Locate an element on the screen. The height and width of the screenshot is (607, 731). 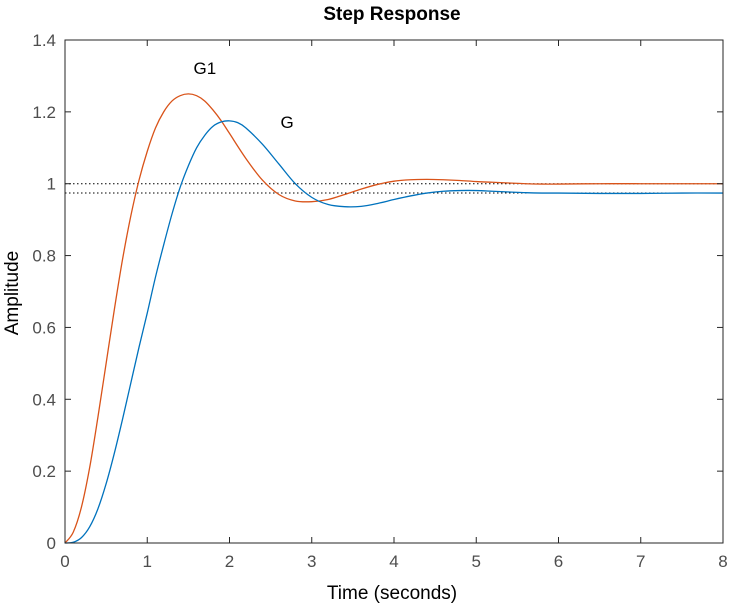
y-tick-label: 1.2 is located at coordinates (44, 112).